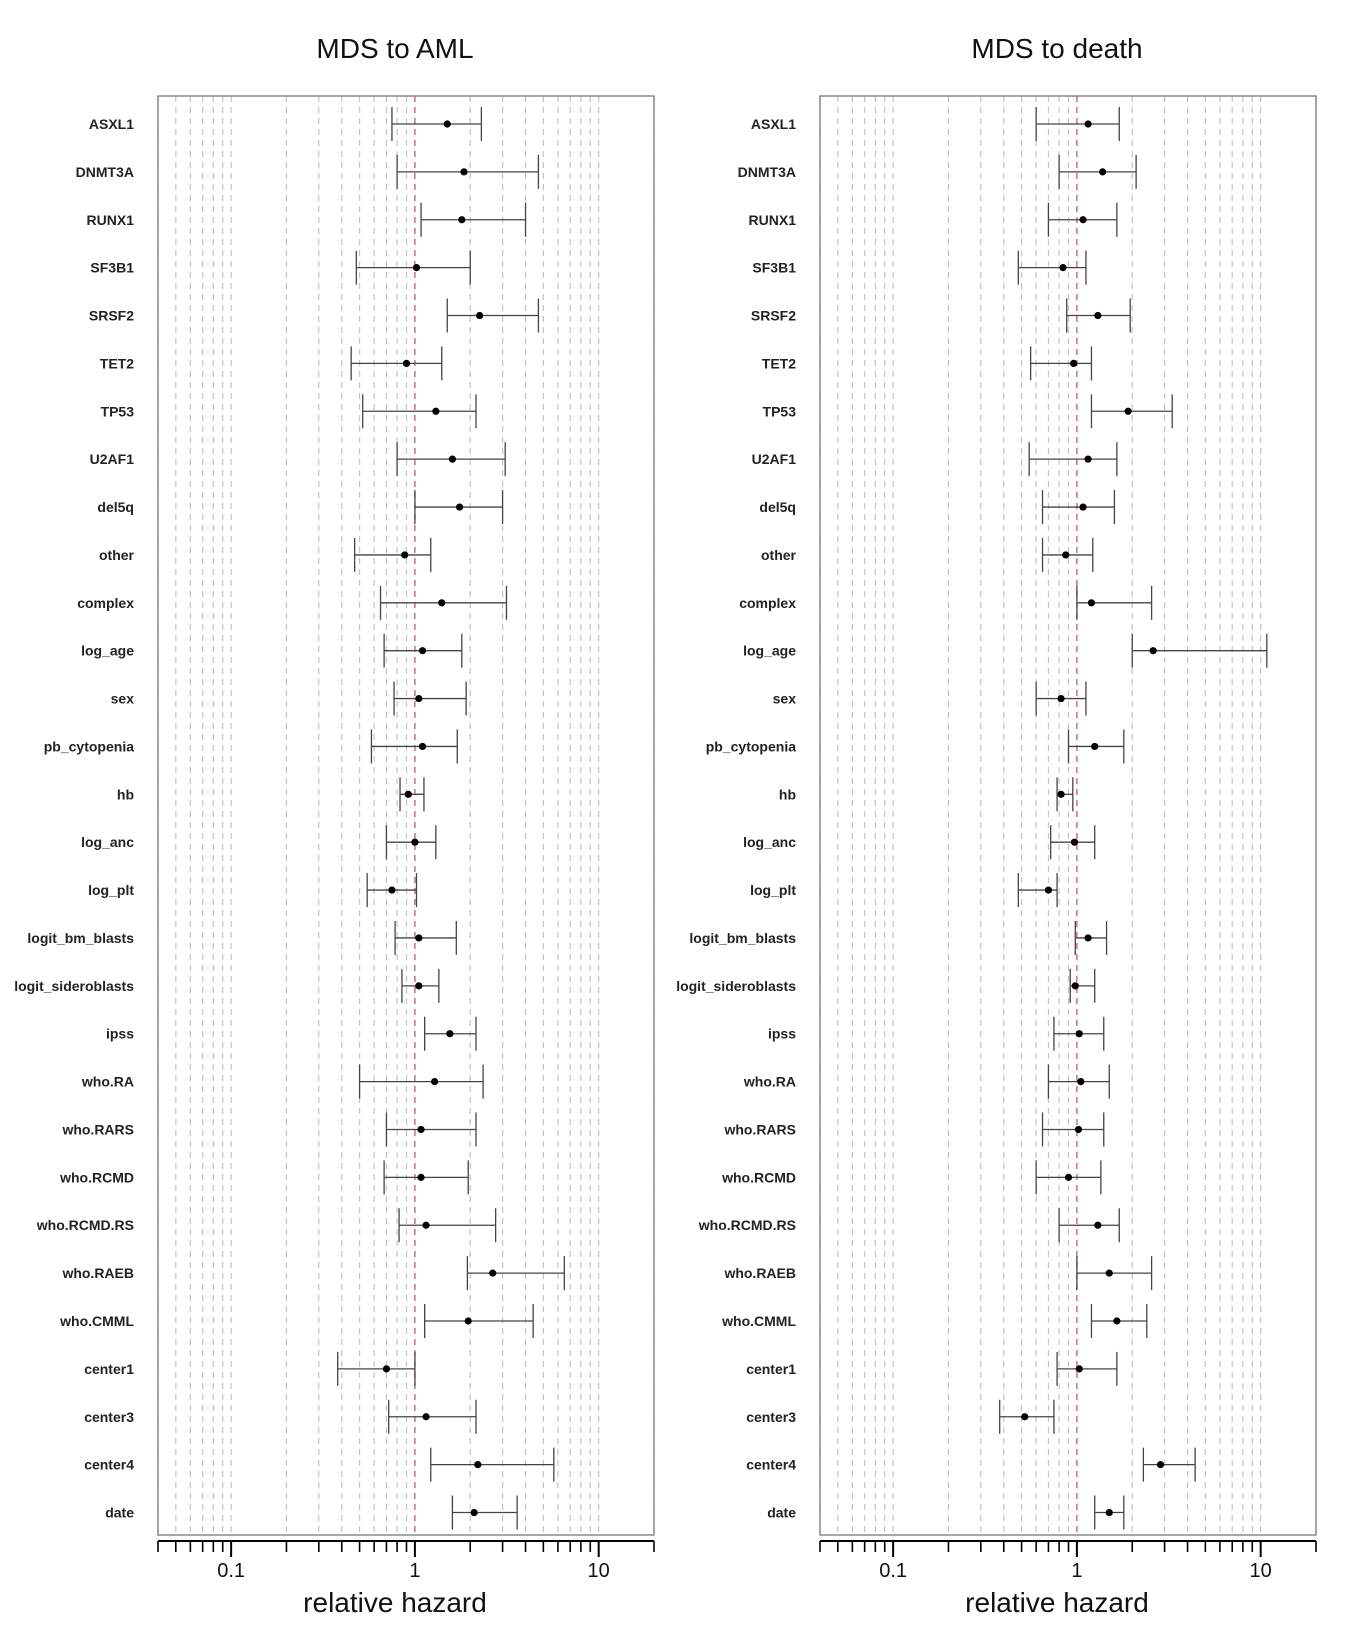 This screenshot has height=1625, width=1350. I want to click on variable-label: complex, so click(105, 603).